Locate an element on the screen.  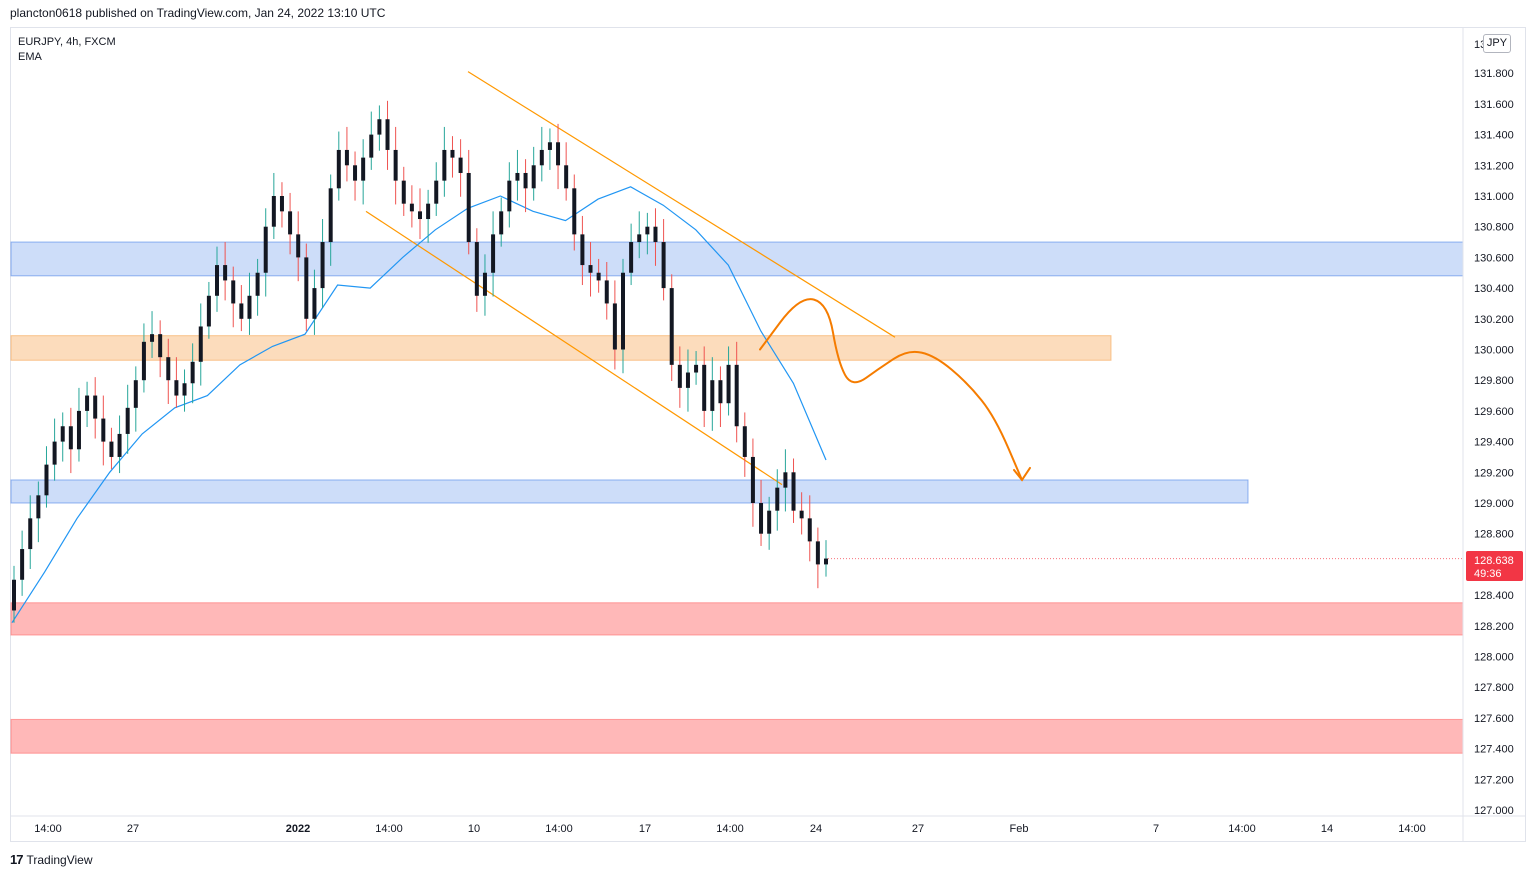
target-zone-upper is located at coordinates (737, 619).